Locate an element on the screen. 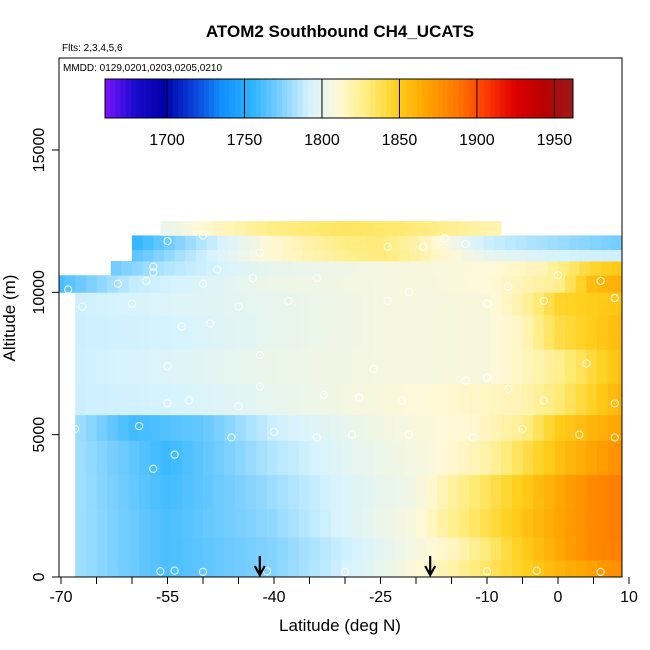 This screenshot has width=650, height=650. colorbar-tick-label: 1700 is located at coordinates (167, 140).